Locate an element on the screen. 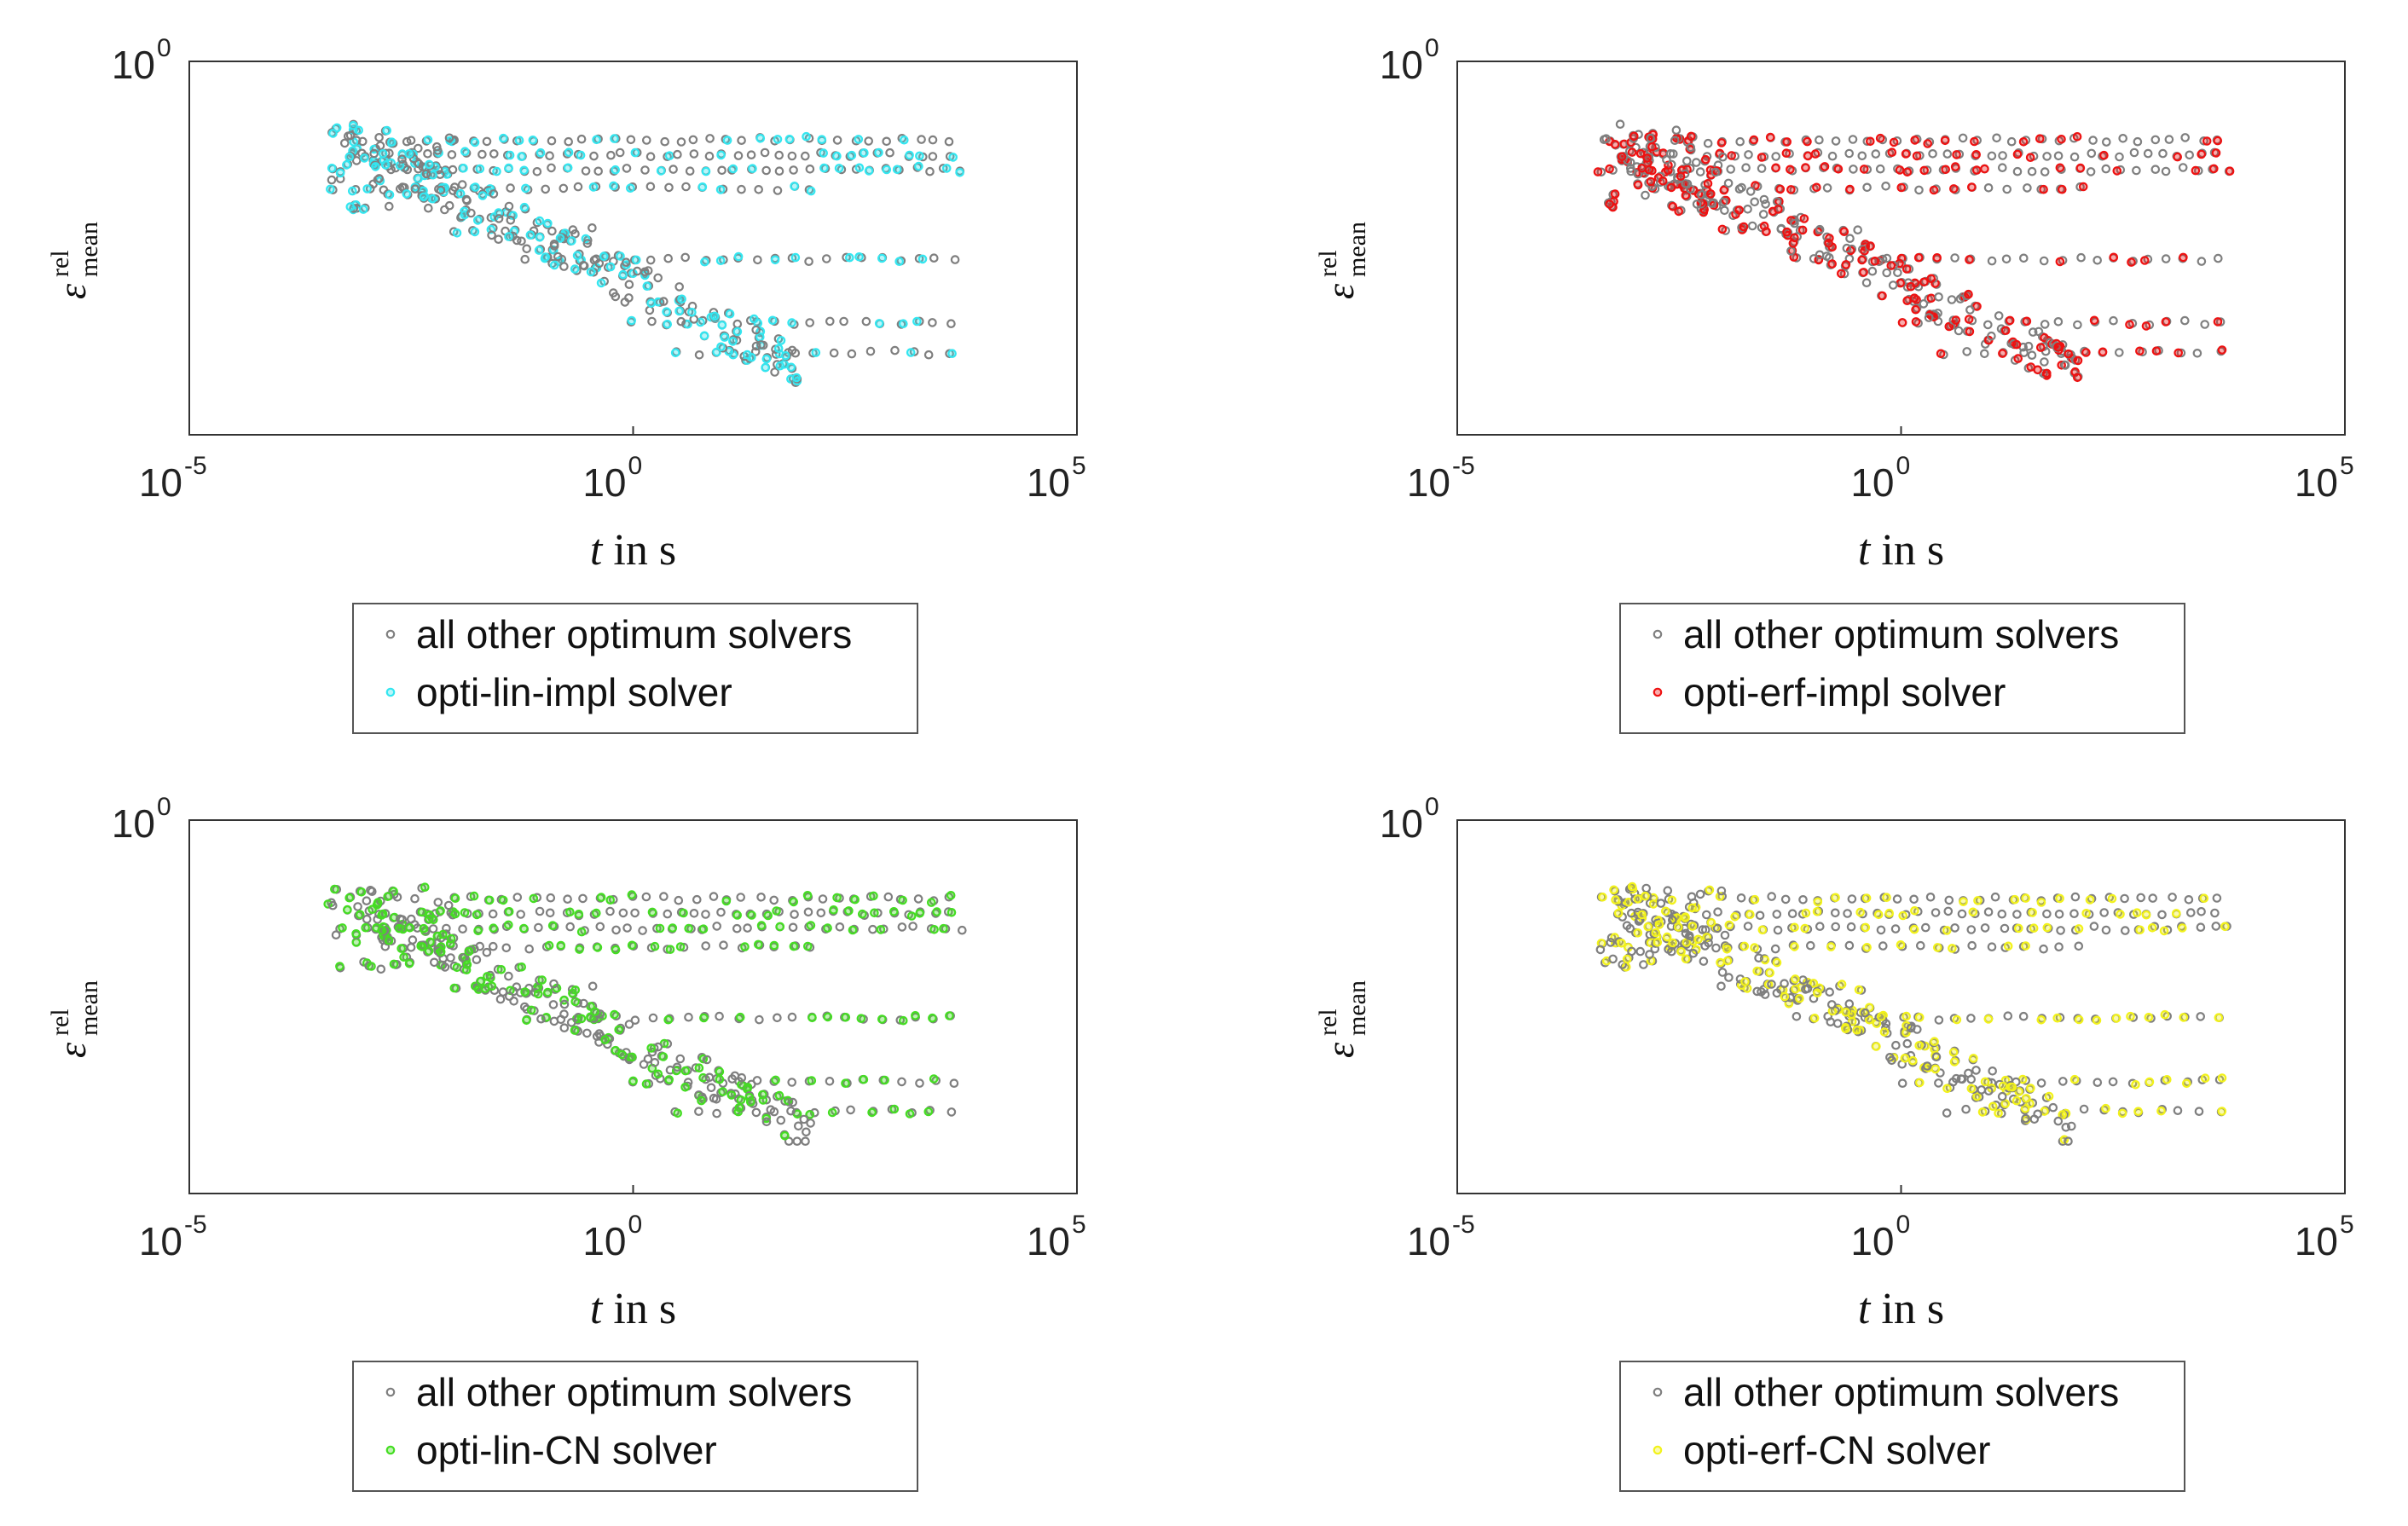 The height and width of the screenshot is (1526, 2408). x-tick-exponent: 0 is located at coordinates (635, 1225).